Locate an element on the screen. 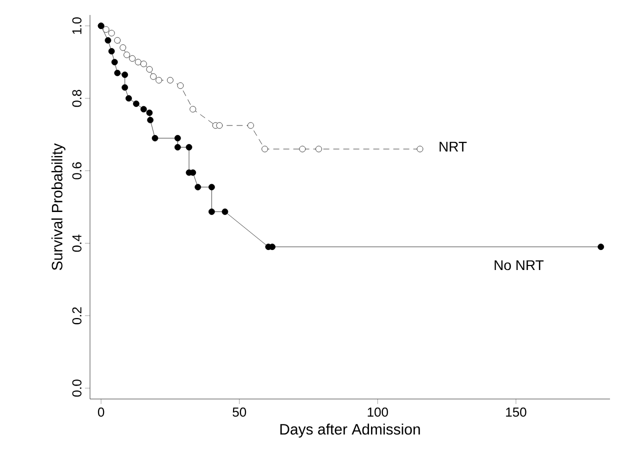 The height and width of the screenshot is (459, 625). series-label: NRT is located at coordinates (453, 147).